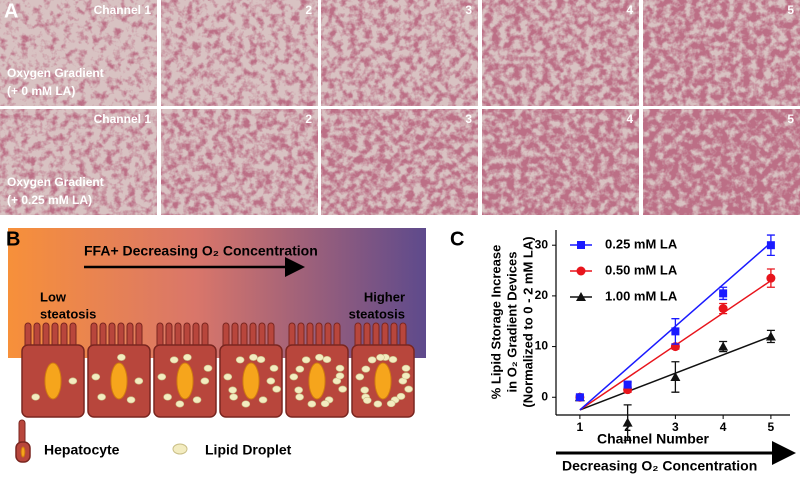 This screenshot has height=477, width=800. What do you see at coordinates (457, 239) in the screenshot?
I see `panel-label: C` at bounding box center [457, 239].